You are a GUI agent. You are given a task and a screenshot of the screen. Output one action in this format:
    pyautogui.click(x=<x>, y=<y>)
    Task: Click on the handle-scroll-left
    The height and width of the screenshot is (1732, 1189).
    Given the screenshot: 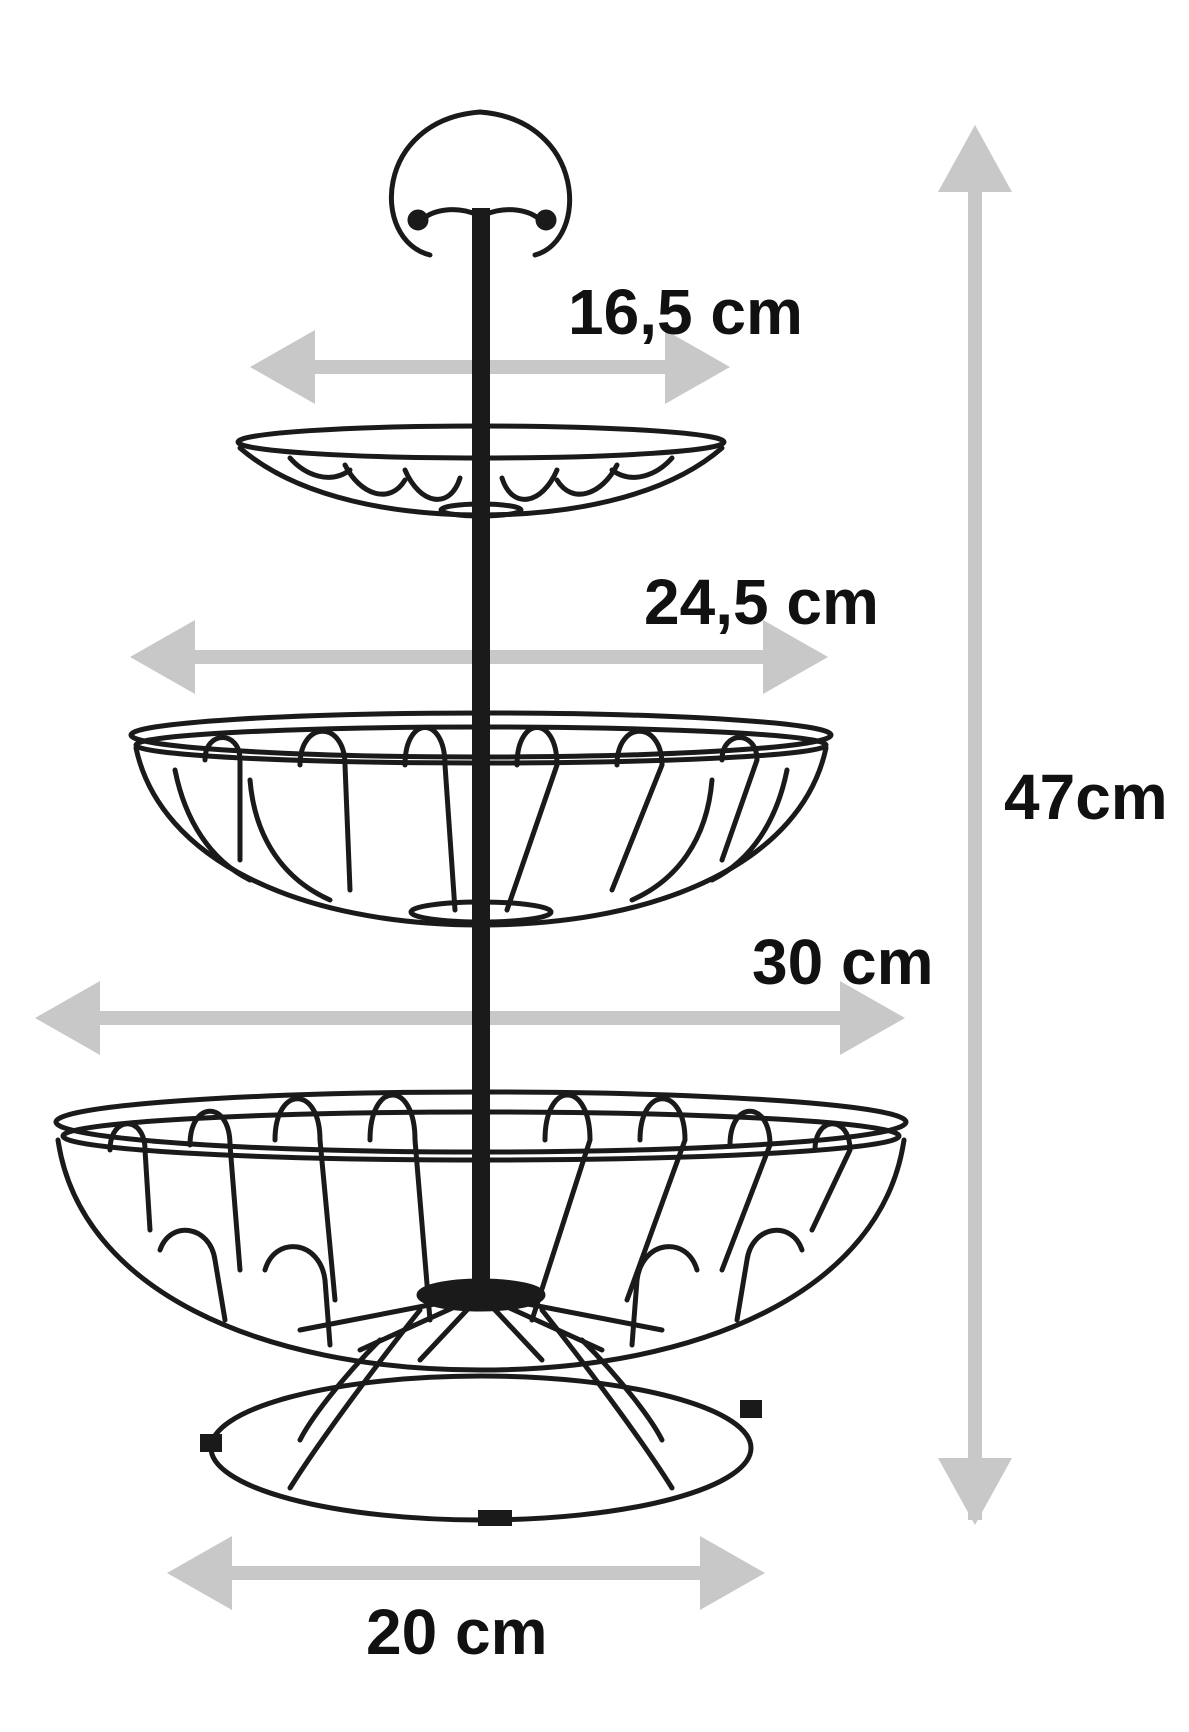 What is the action you would take?
    pyautogui.click(x=449, y=216)
    